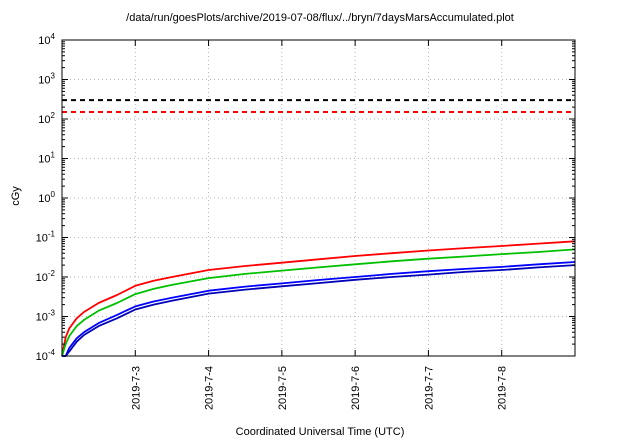 Image resolution: width=640 pixels, height=448 pixels. I want to click on y-tick-label: 10¹, so click(46, 158).